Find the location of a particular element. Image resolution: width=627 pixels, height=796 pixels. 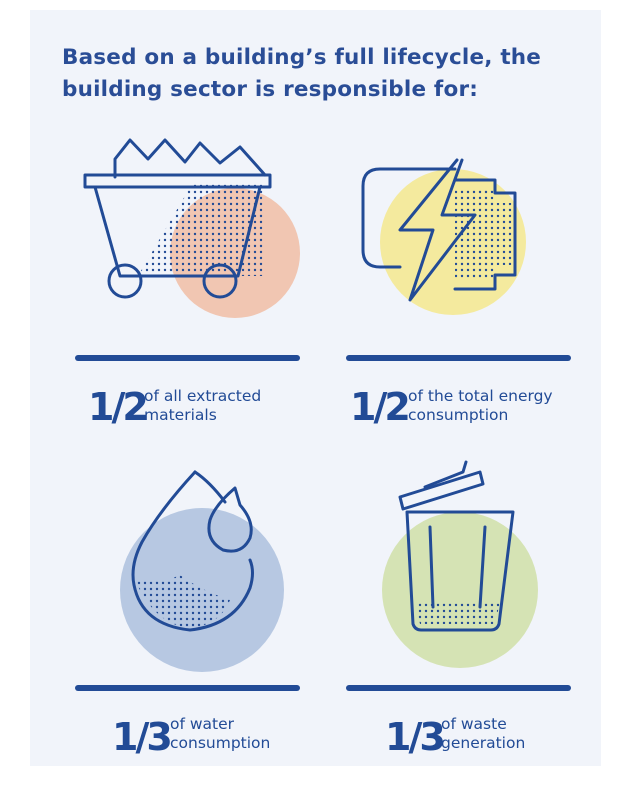

water-drops-icon is located at coordinates (202, 571).